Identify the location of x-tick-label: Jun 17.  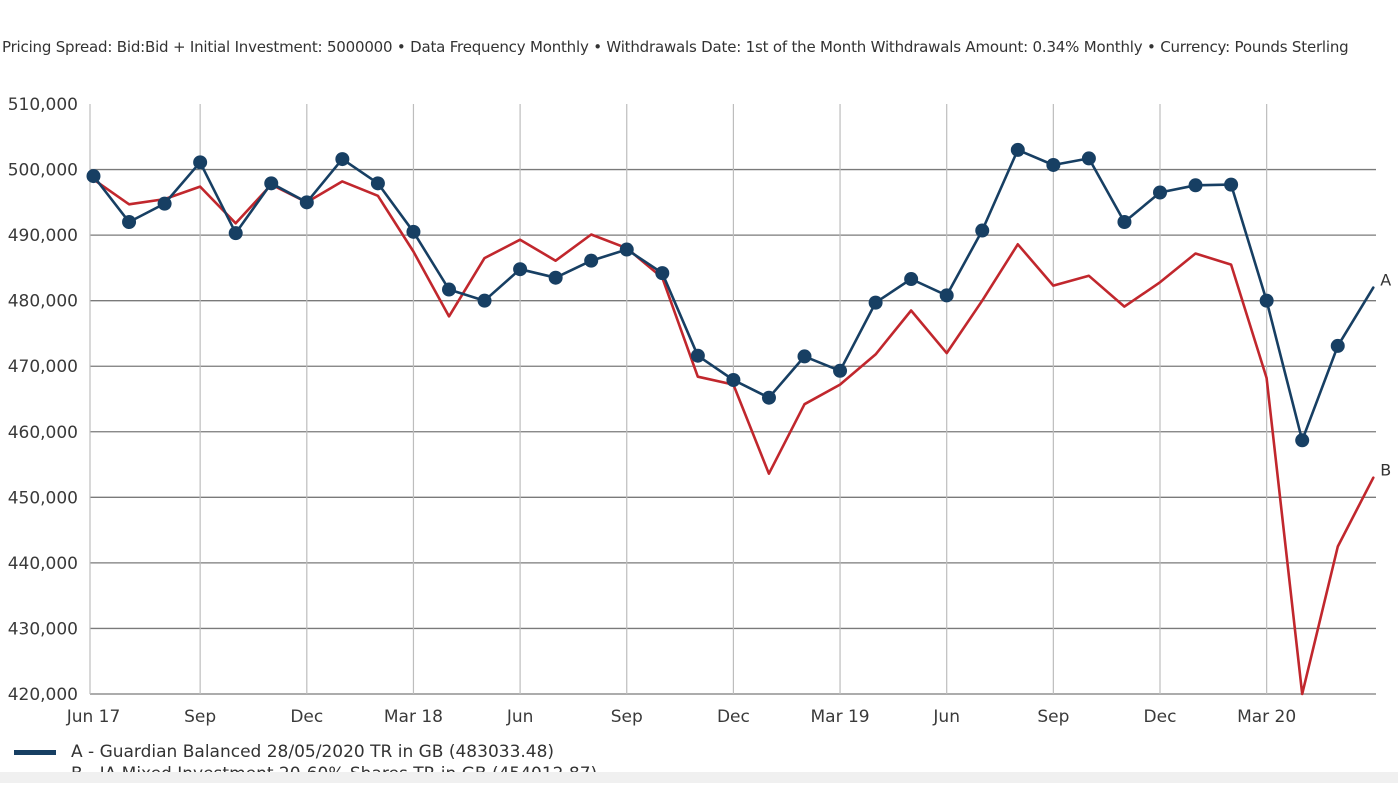
(93, 717).